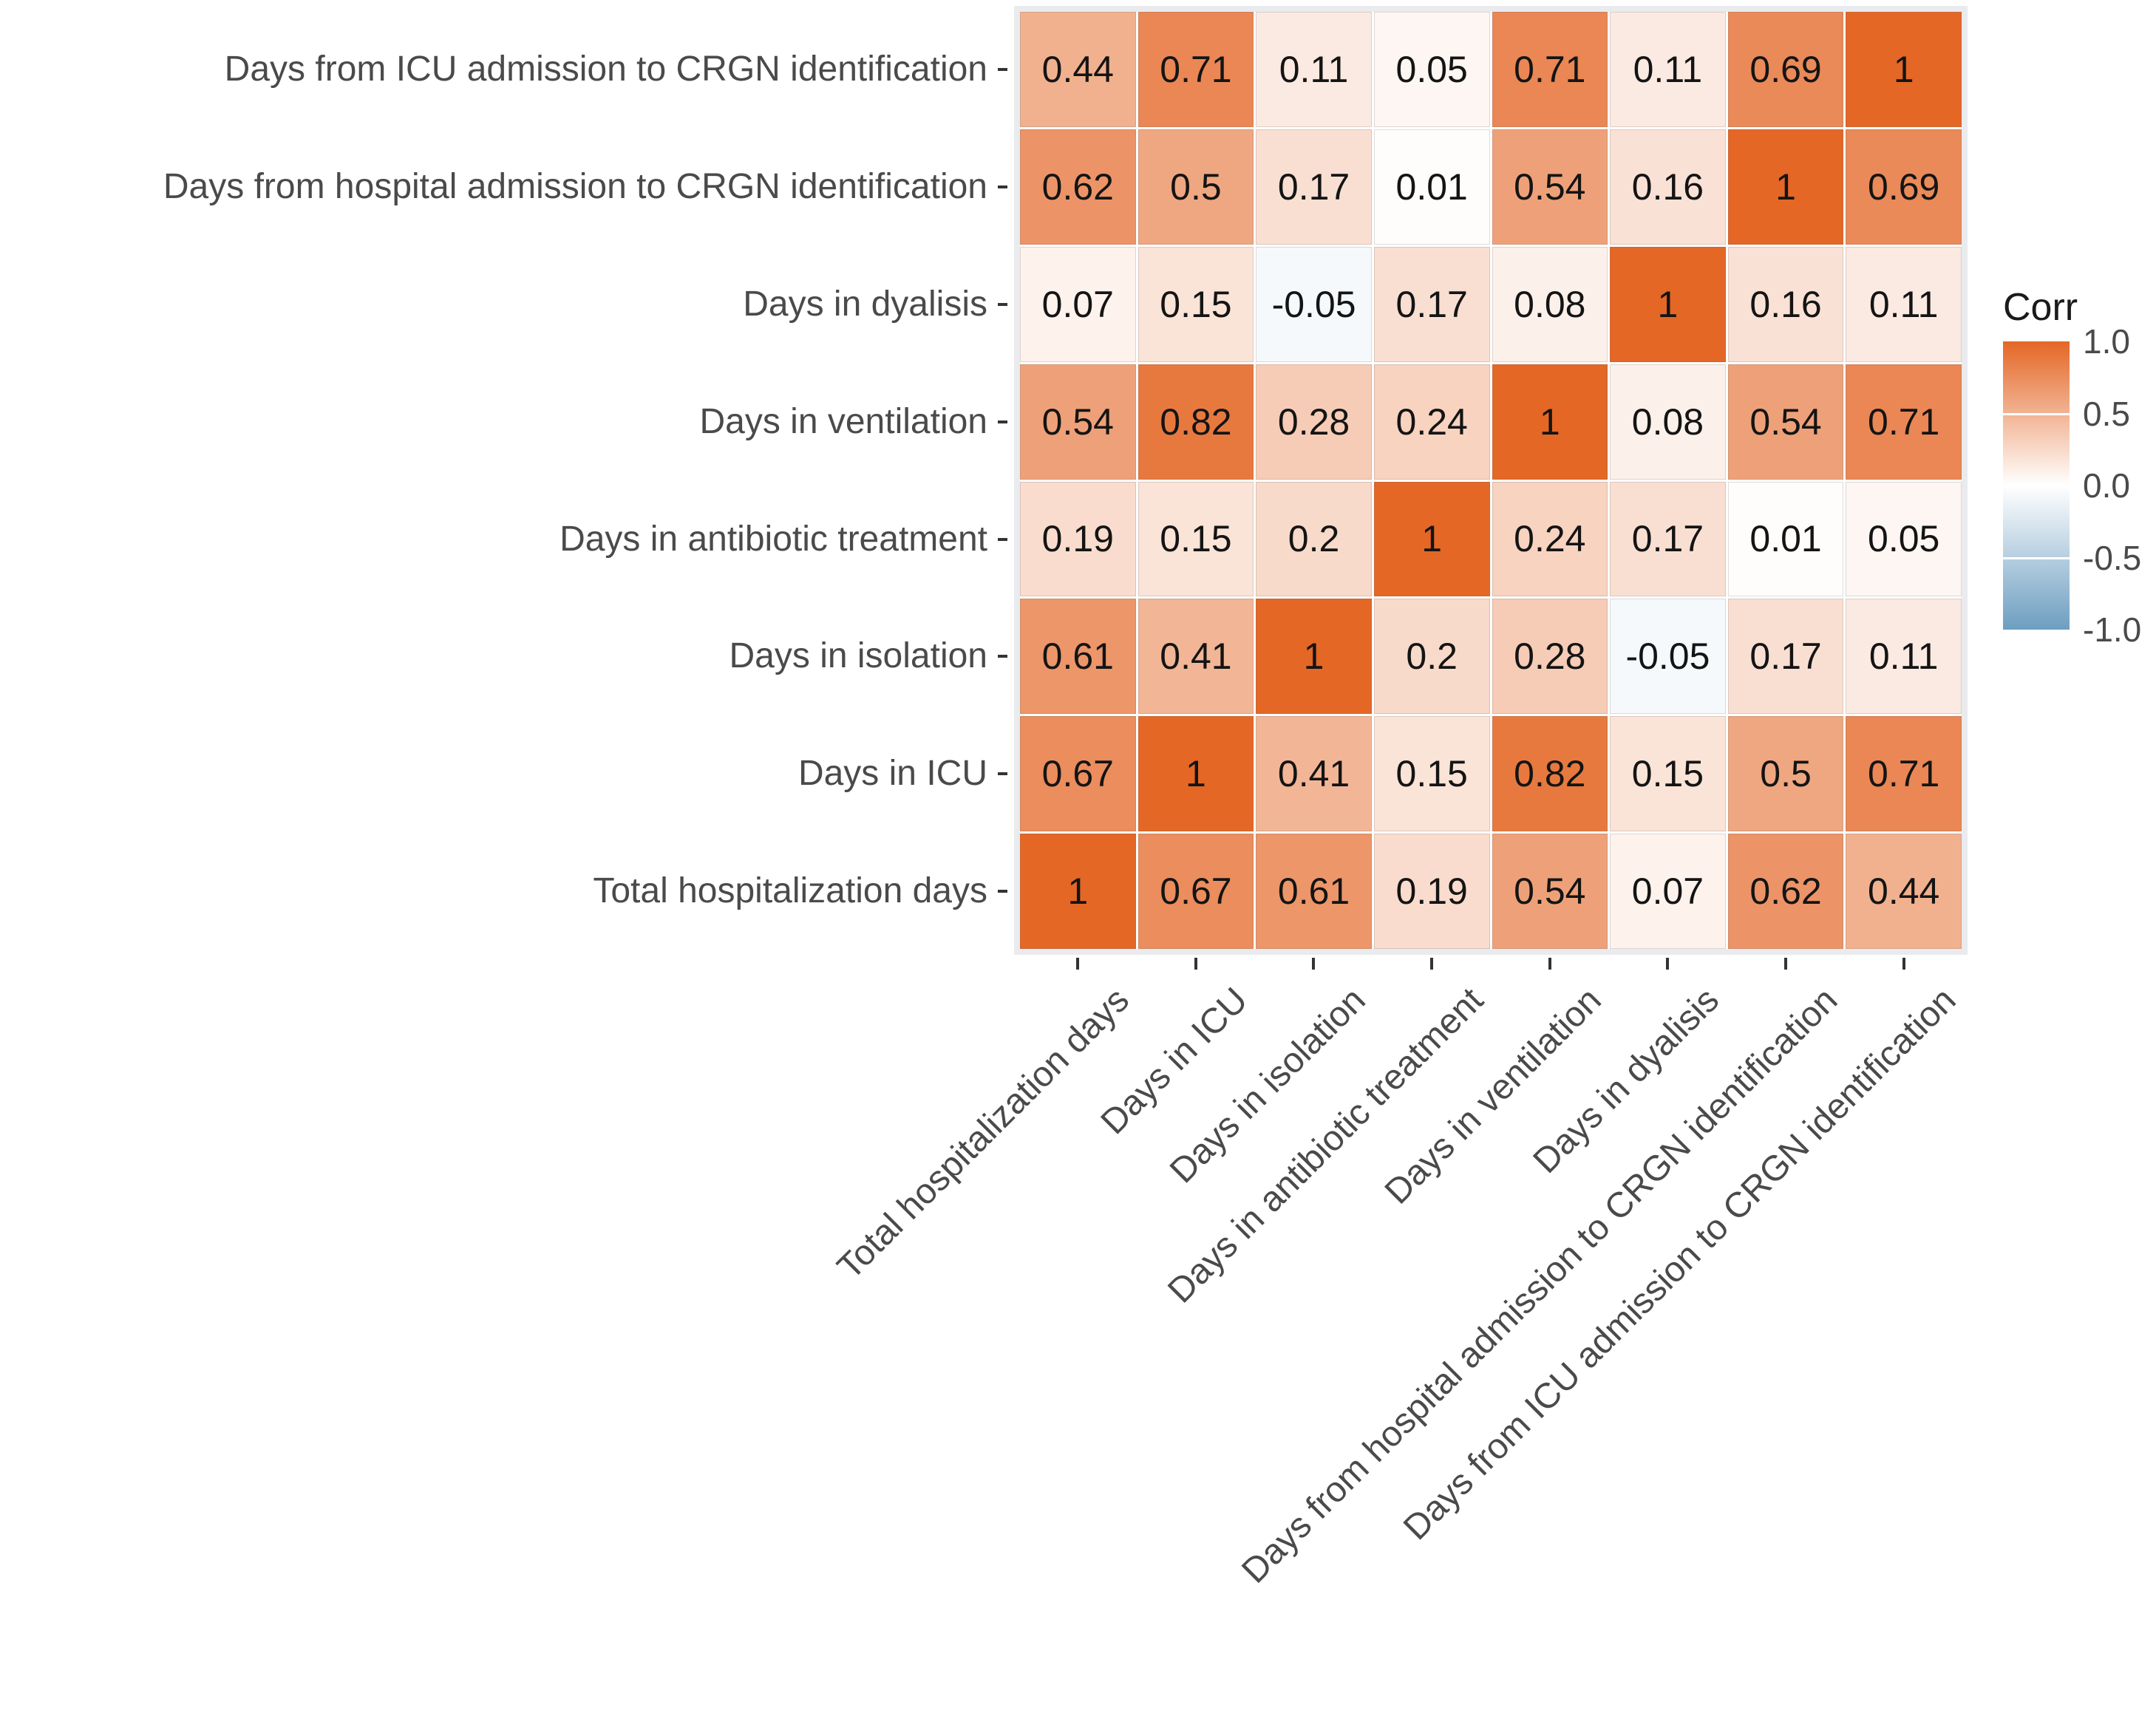  Describe the element at coordinates (892, 773) in the screenshot. I see `y-axis-label: Days in ICU` at that location.